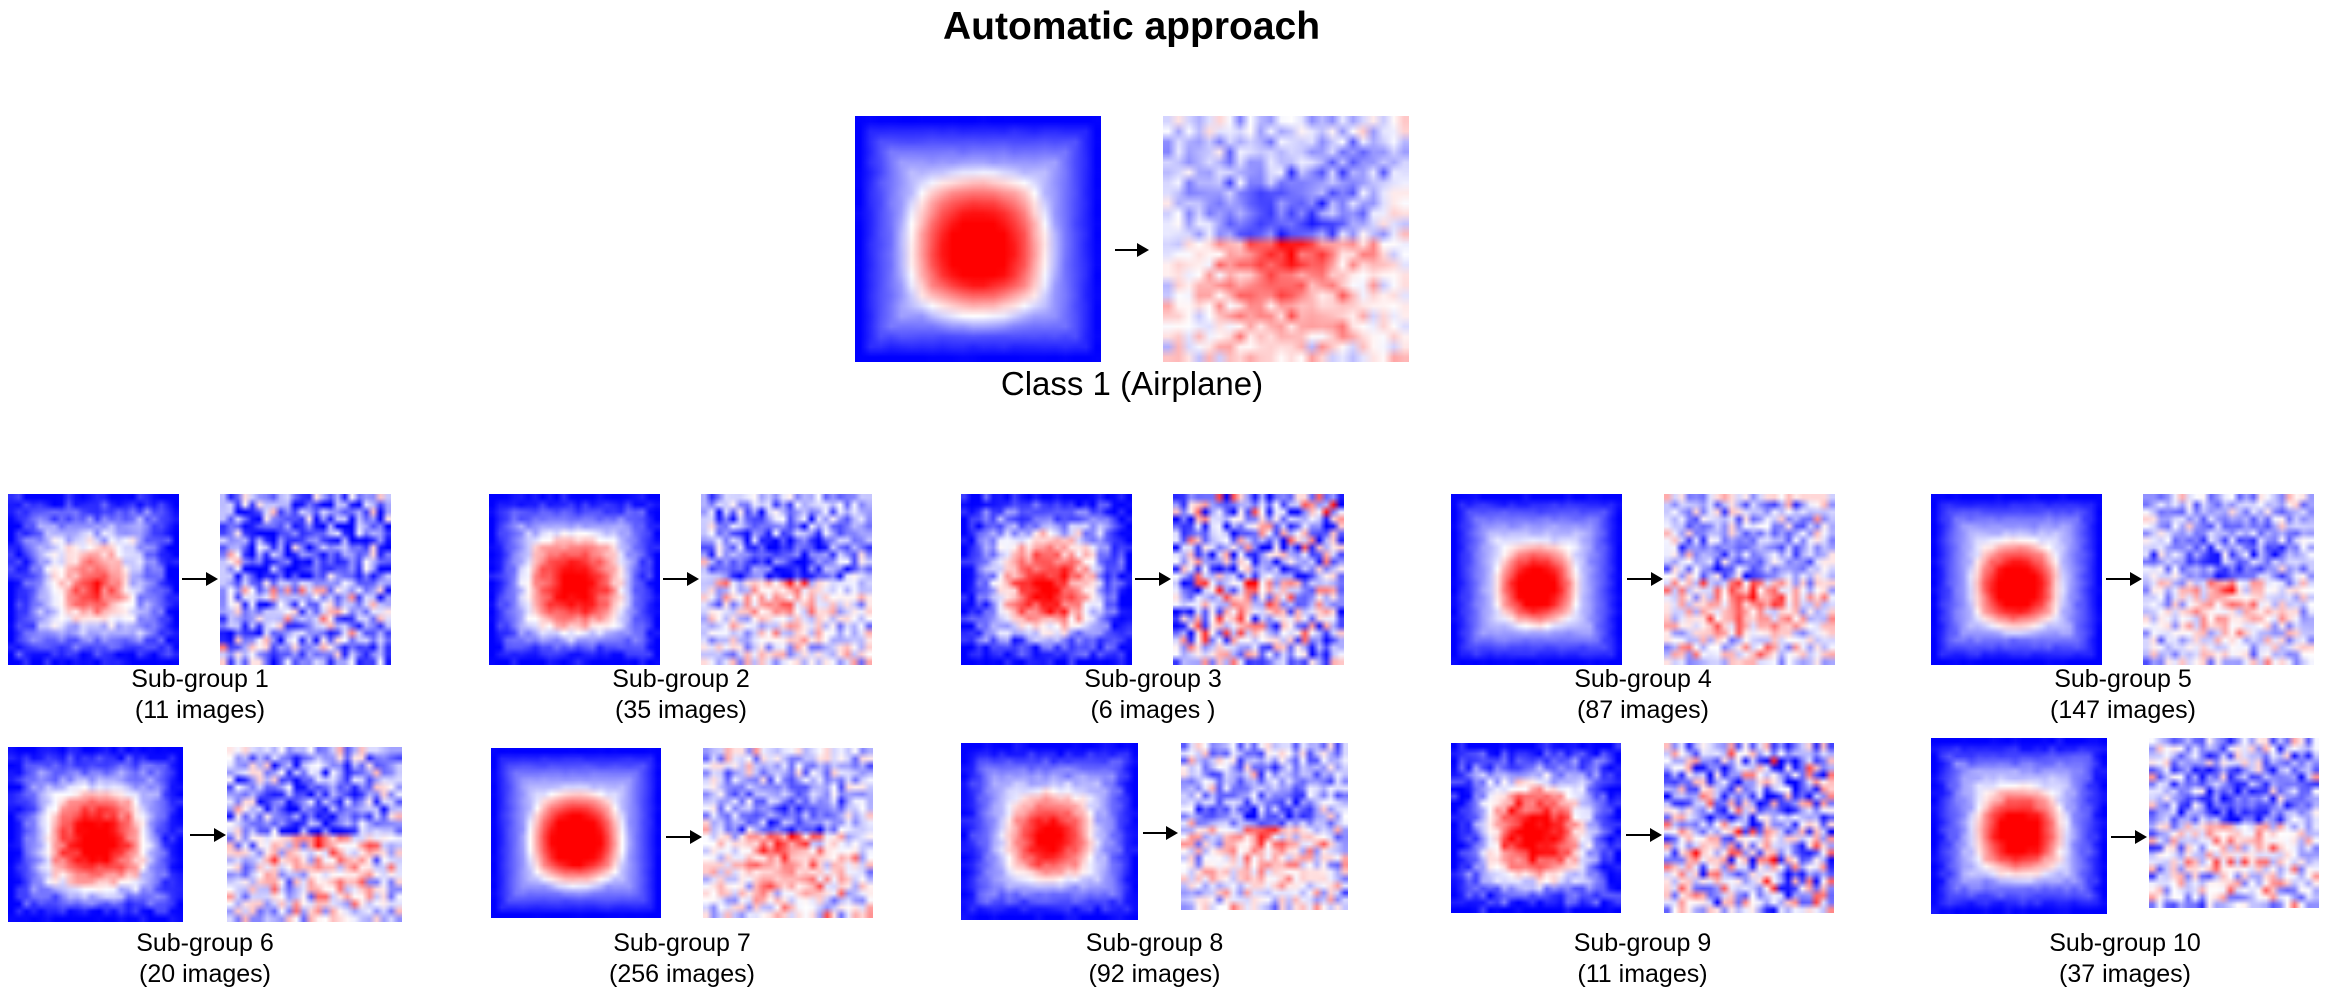  Describe the element at coordinates (2125, 974) in the screenshot. I see `subgroup-count: (37 images)` at that location.